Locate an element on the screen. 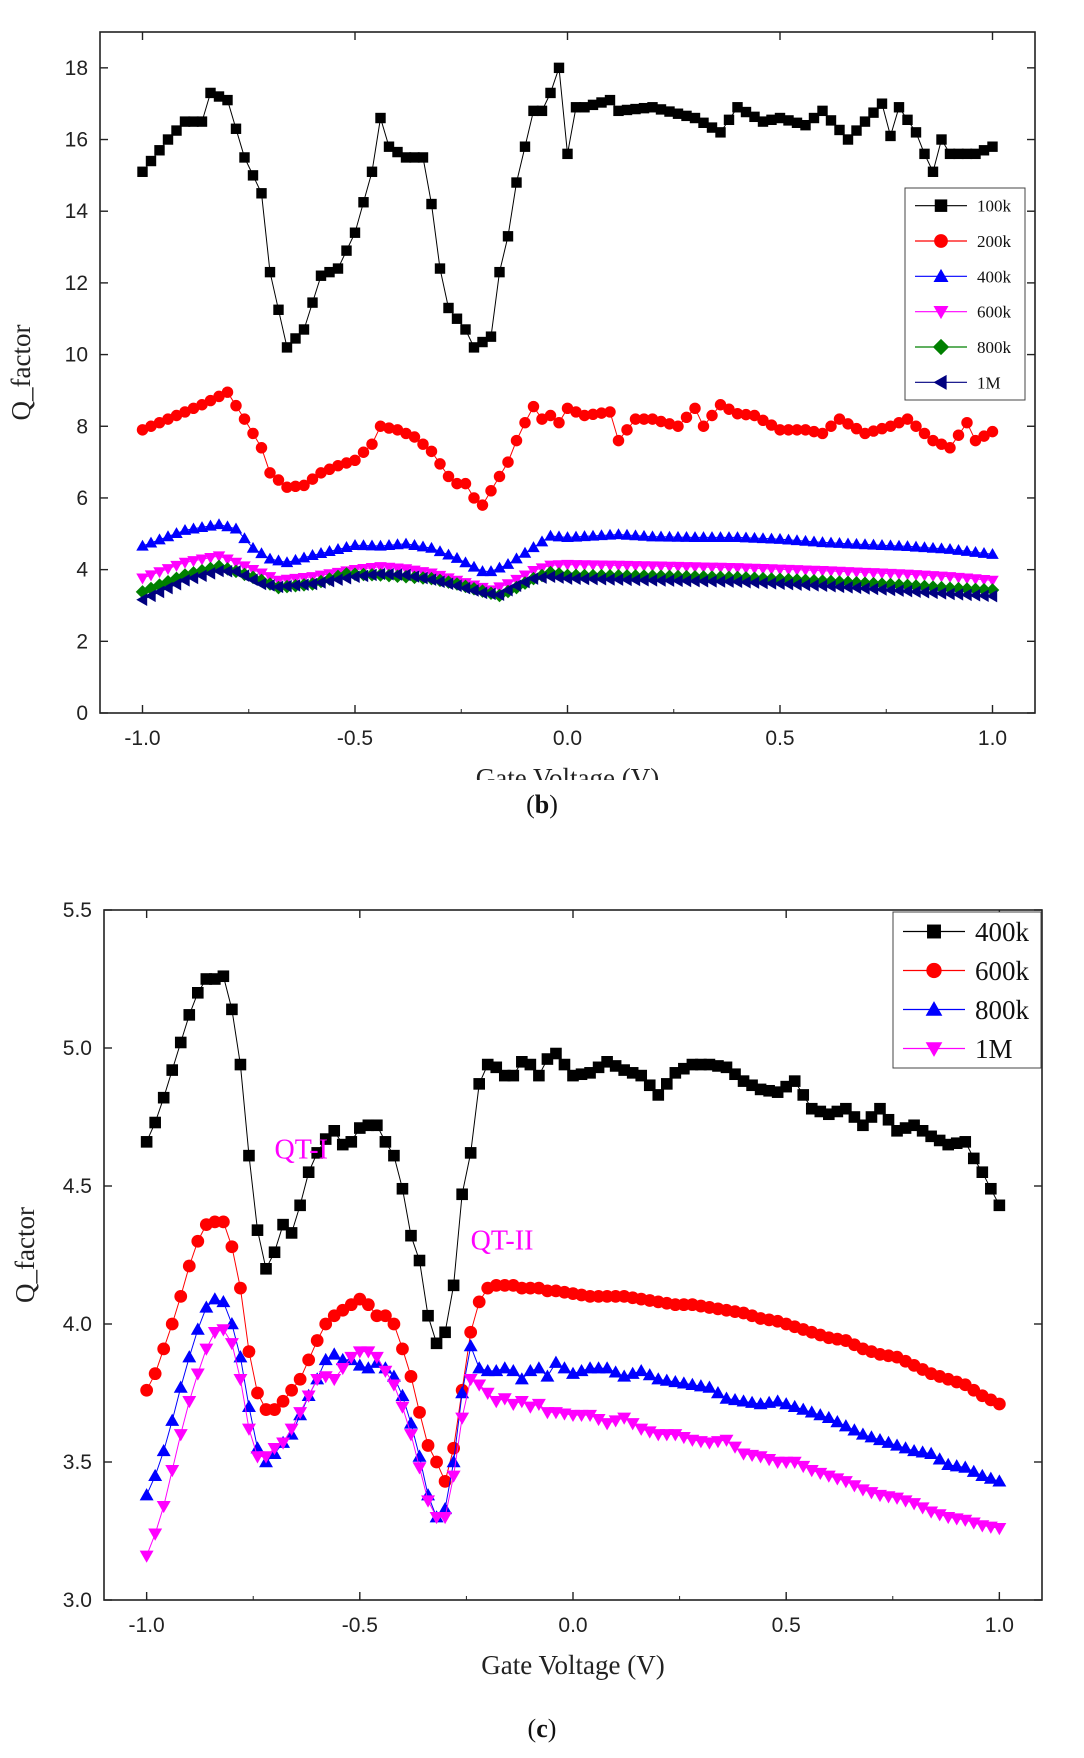 The width and height of the screenshot is (1084, 1758). series-line-100k is located at coordinates (567, 208).